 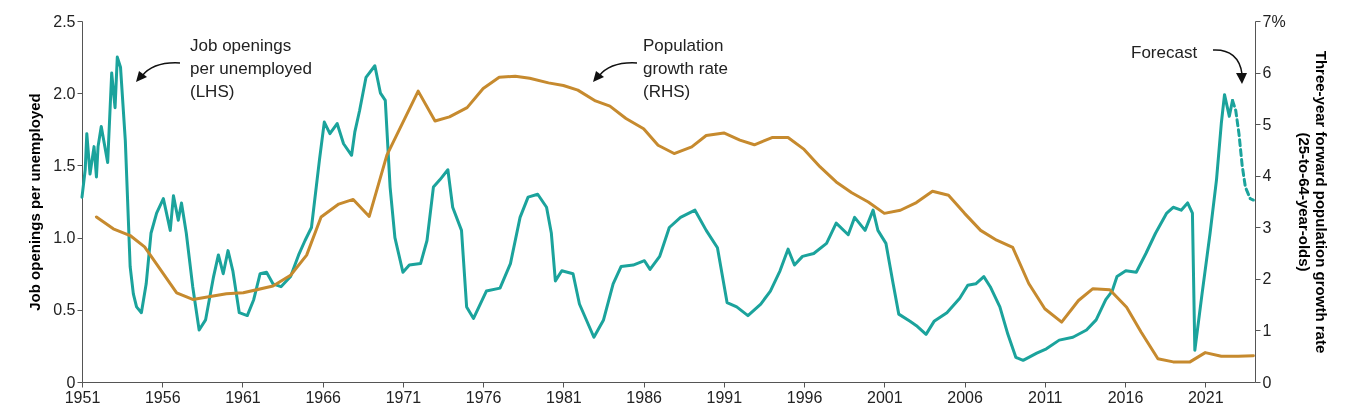 I want to click on y-tick-label: 2.5, so click(x=64, y=21).